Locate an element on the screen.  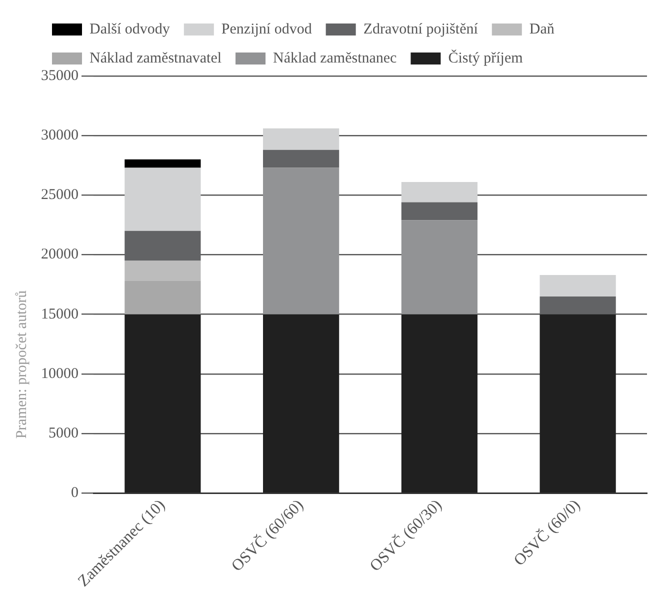
y-tick-label: 0 is located at coordinates (74, 493).